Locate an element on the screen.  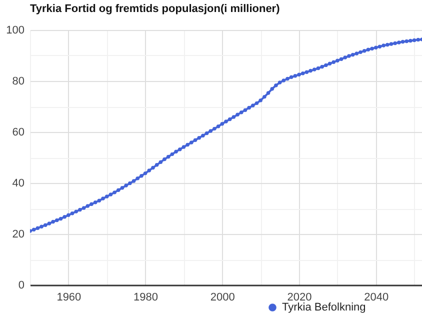
legend-label: Tyrkia Befolkning is located at coordinates (324, 308).